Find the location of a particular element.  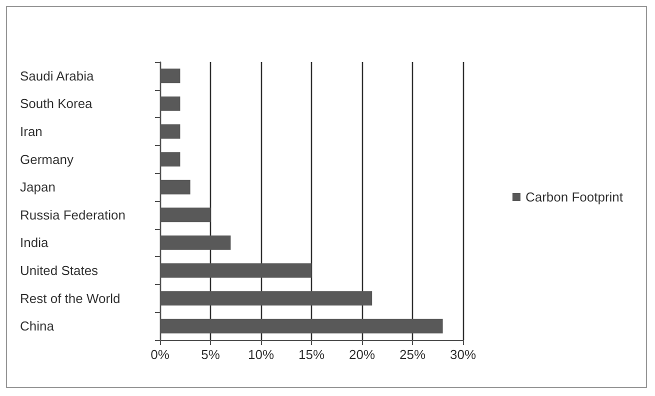

y-tick-label: Iran is located at coordinates (31, 131).